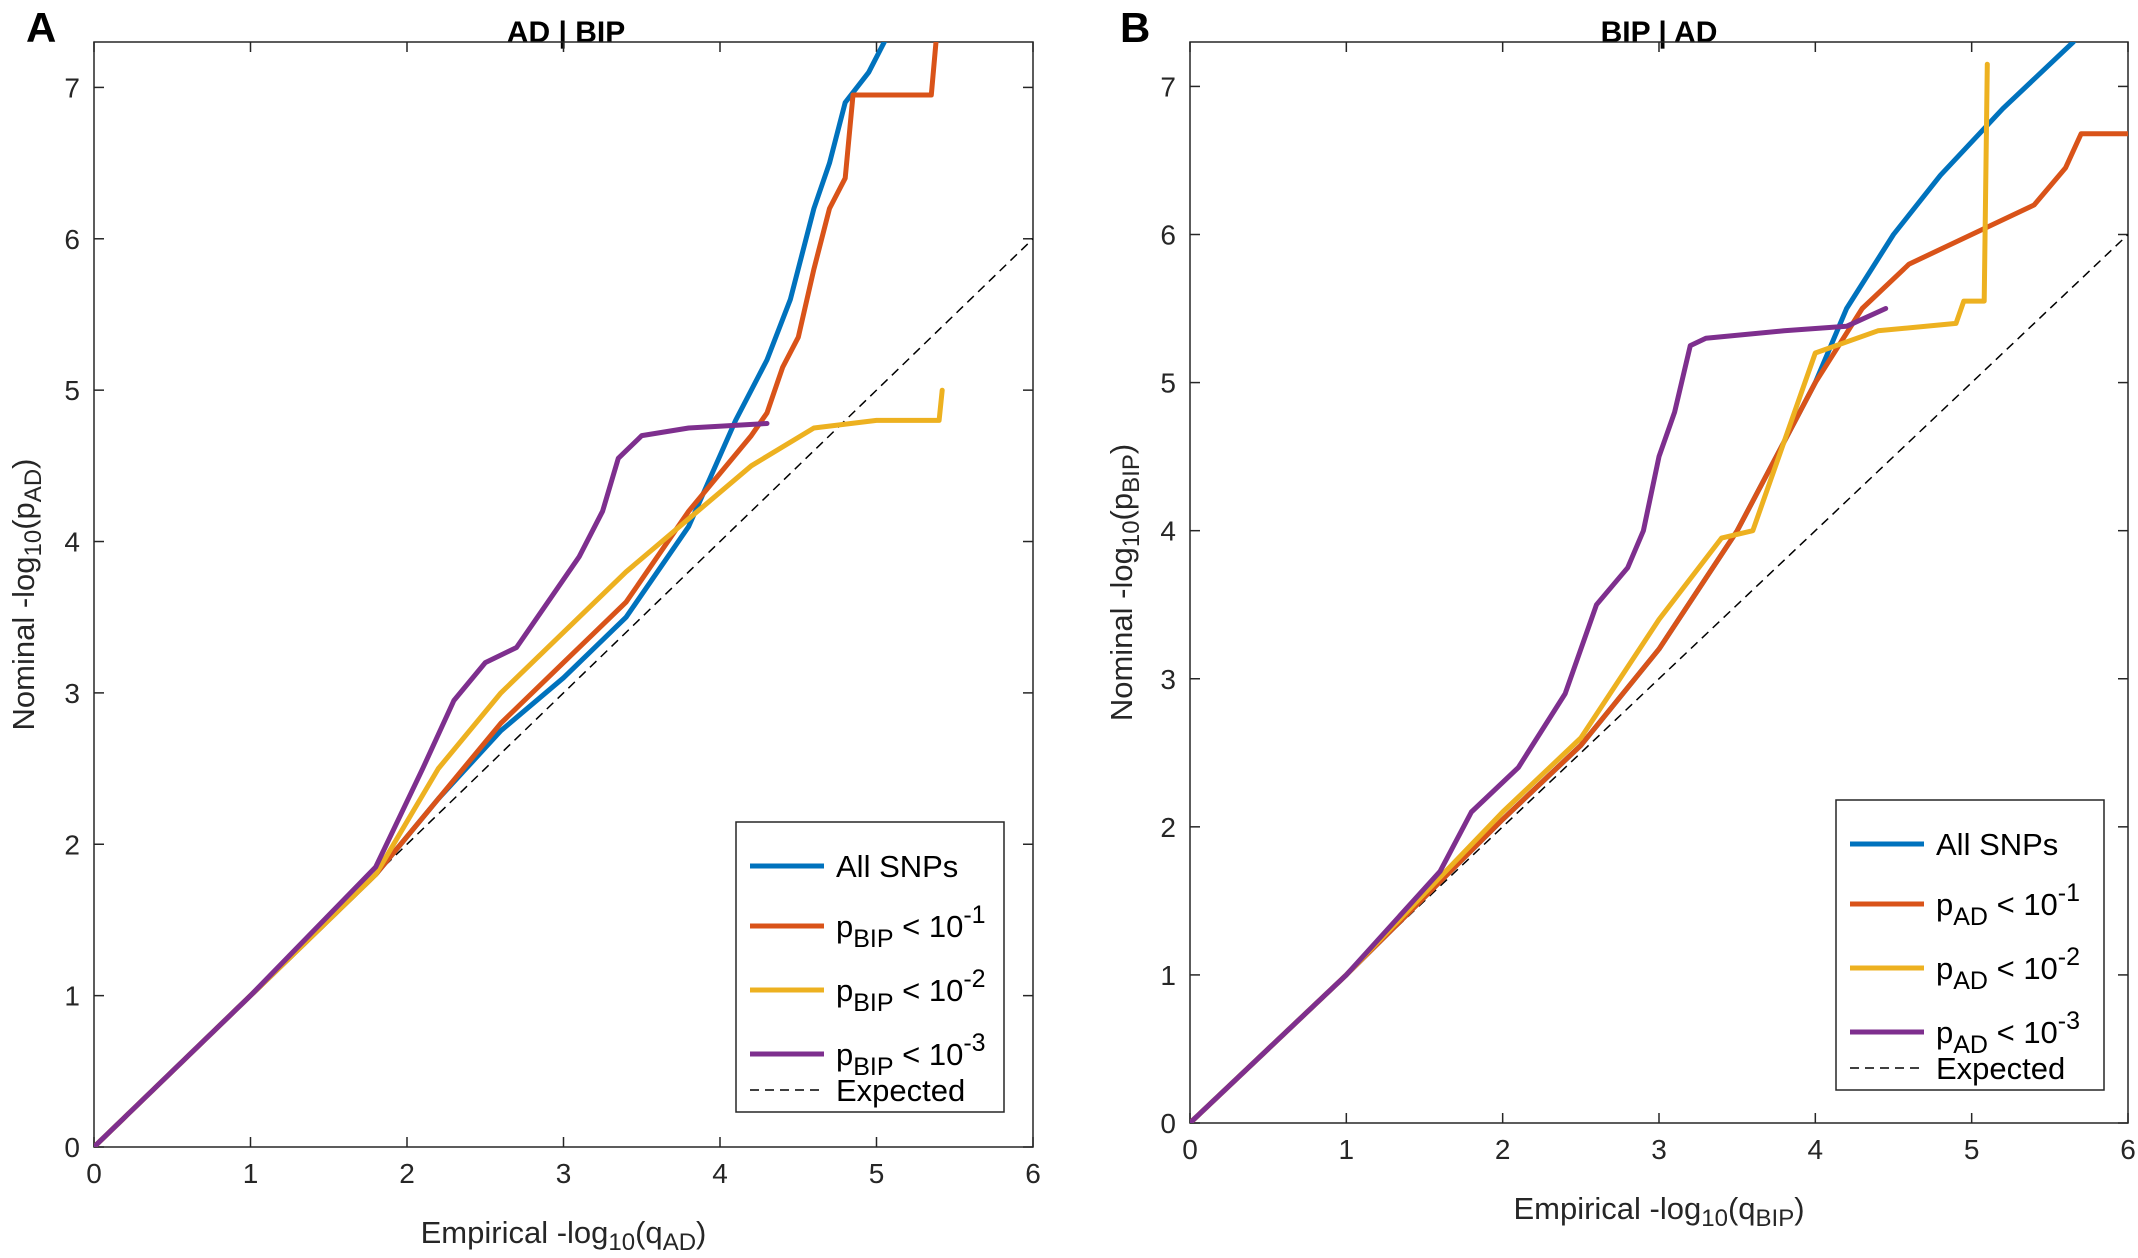  I want to click on y-axis-label: Nominal -log10(pBIP), so click(1124, 582).